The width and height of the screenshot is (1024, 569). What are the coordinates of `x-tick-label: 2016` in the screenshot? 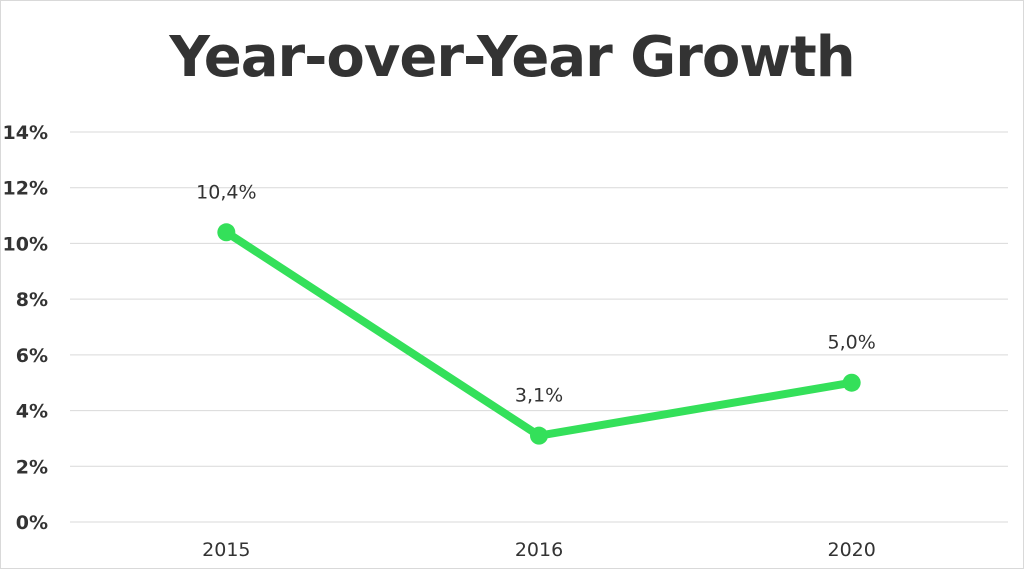 It's located at (539, 550).